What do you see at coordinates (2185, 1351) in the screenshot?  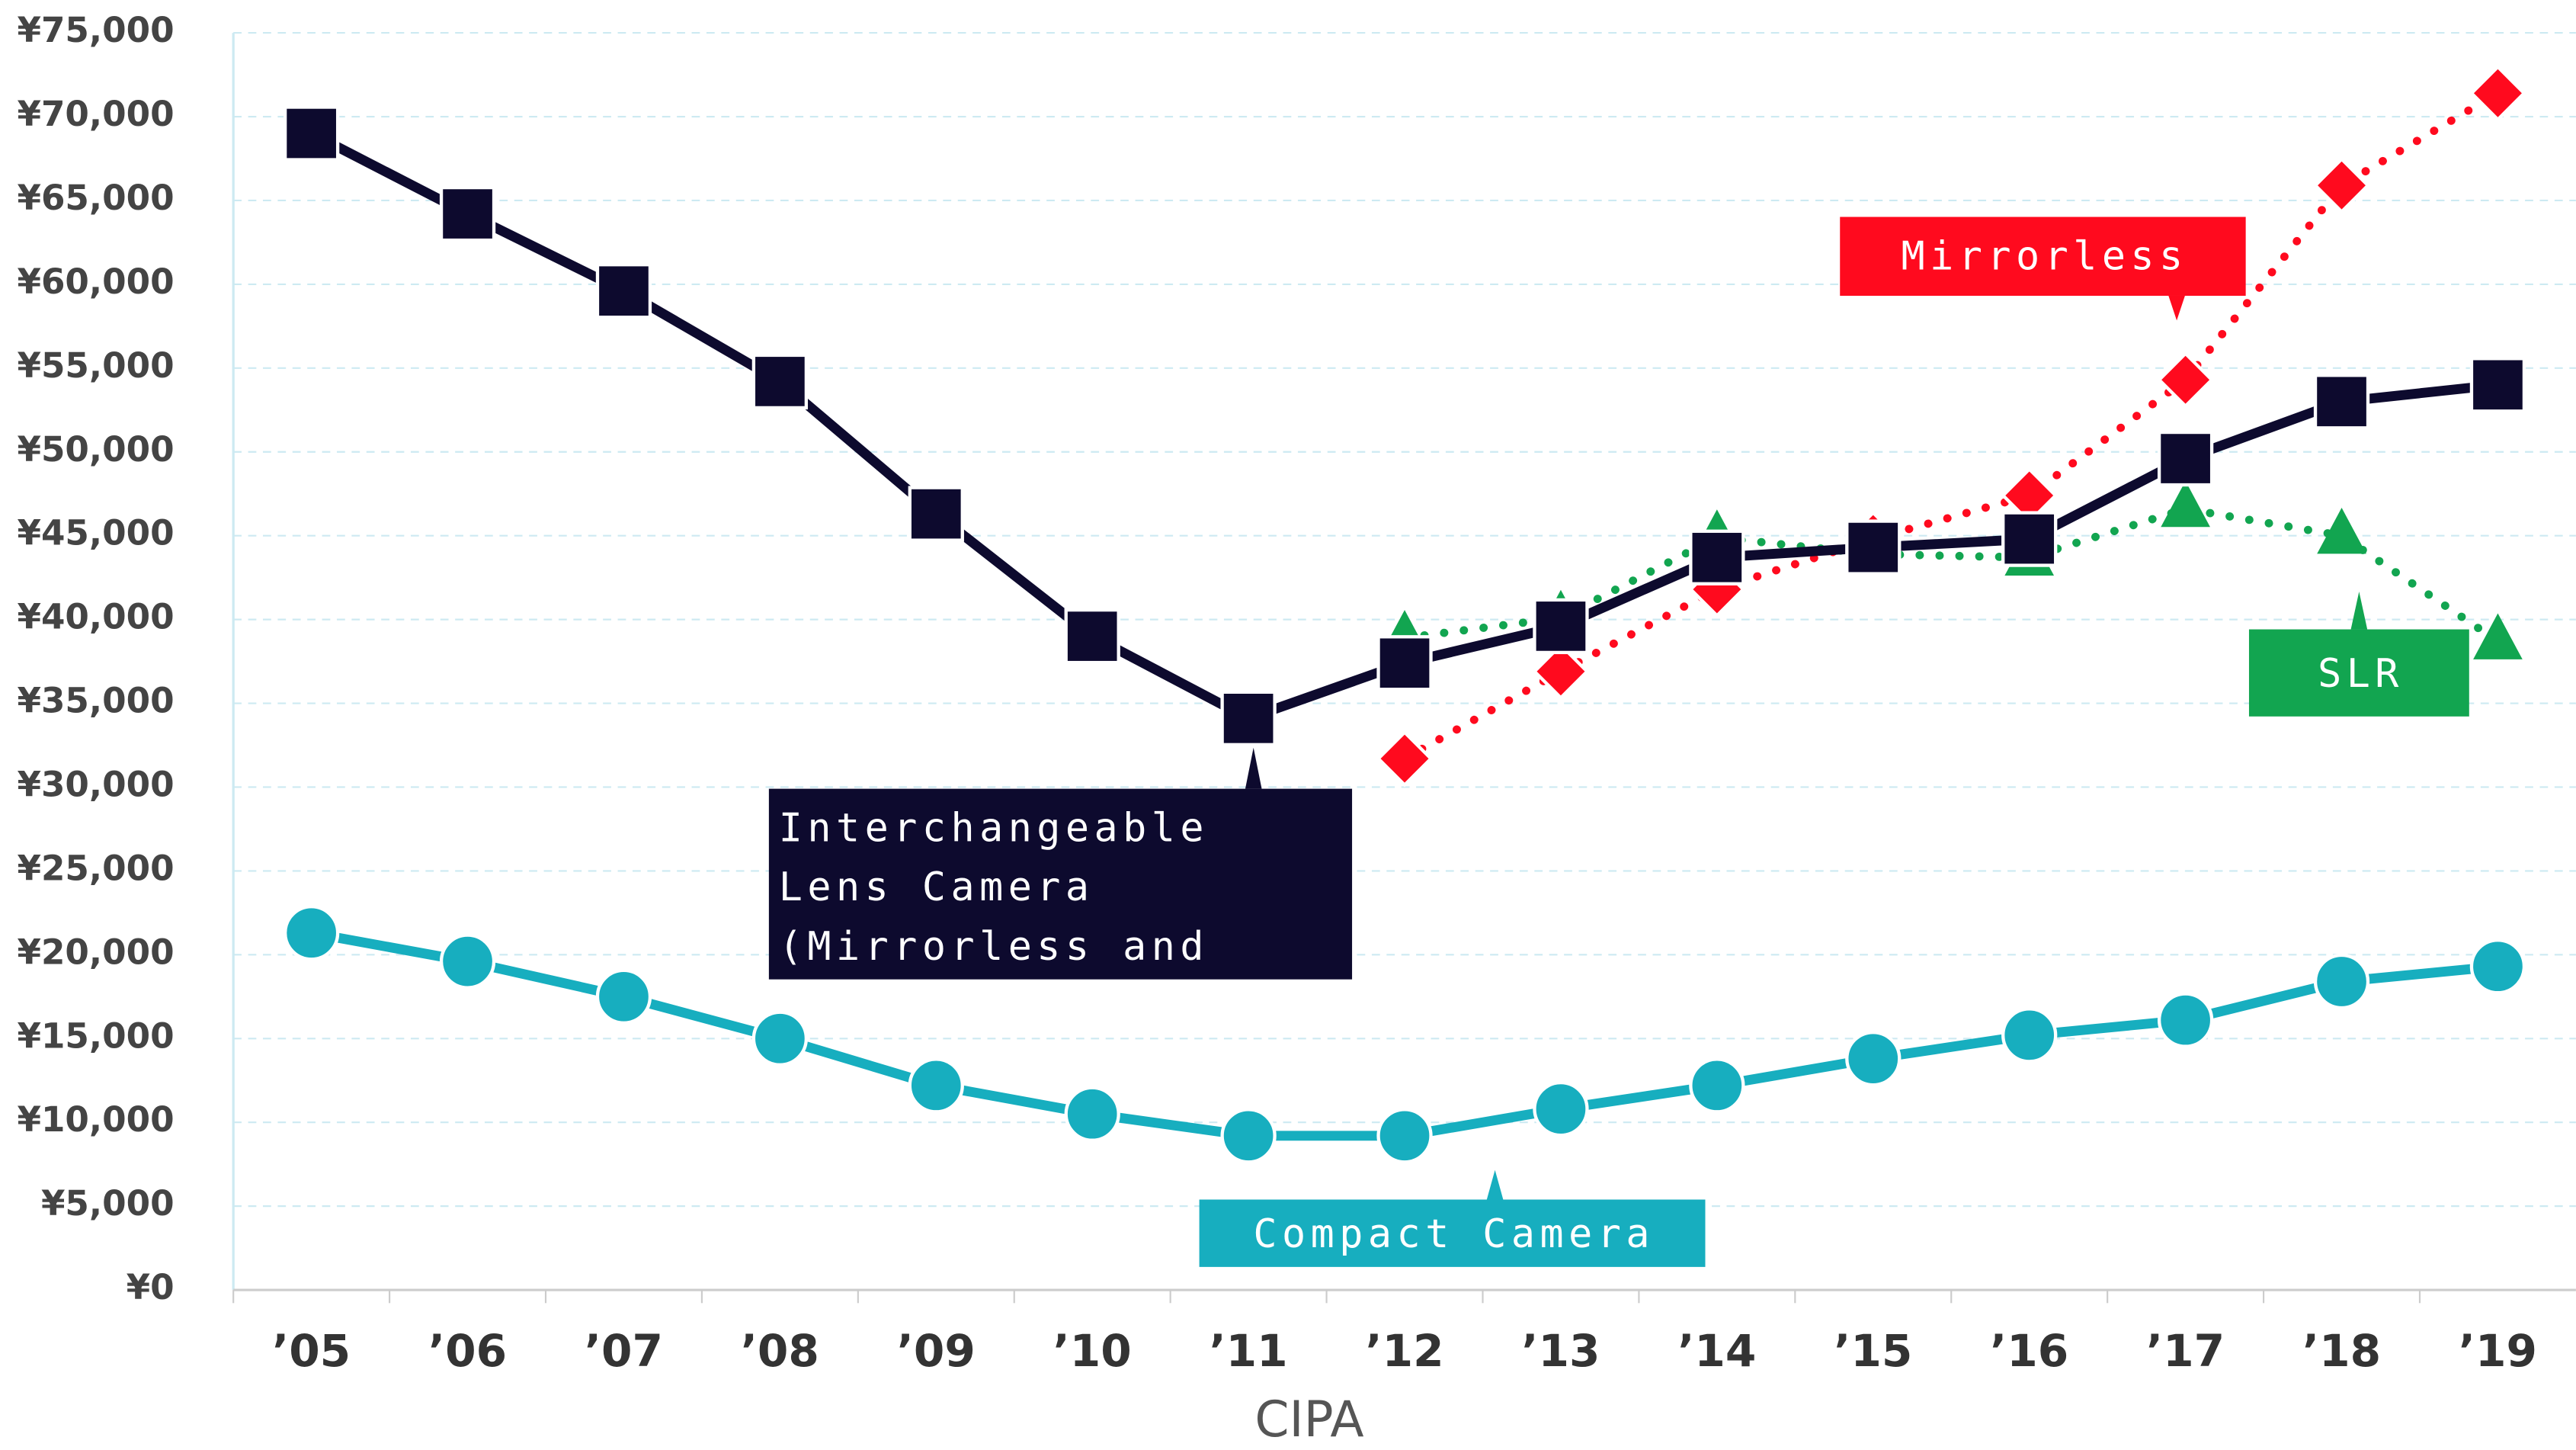 I see `x-tick-label: ’17` at bounding box center [2185, 1351].